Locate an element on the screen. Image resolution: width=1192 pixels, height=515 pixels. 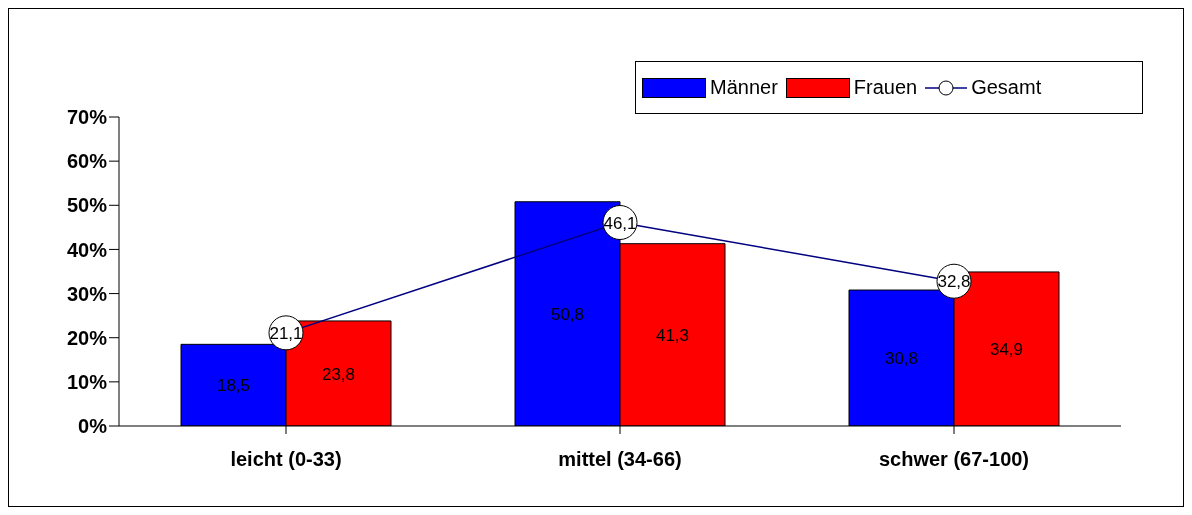
y-tick-label: 70% is located at coordinates (87, 117).